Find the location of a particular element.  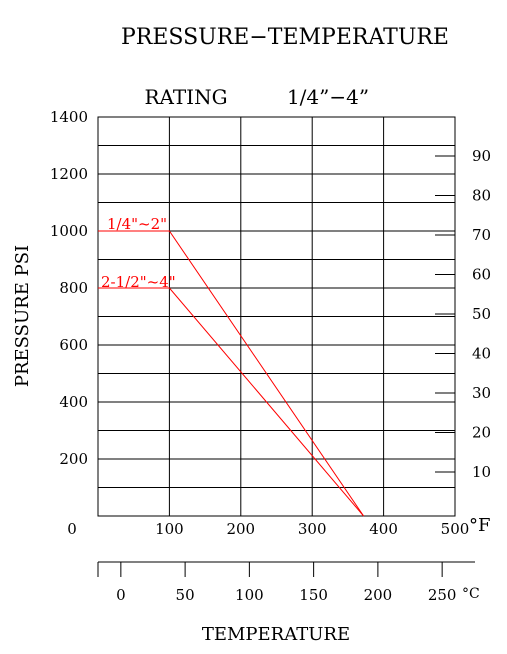

y-tick-label: 600 is located at coordinates (73, 345).